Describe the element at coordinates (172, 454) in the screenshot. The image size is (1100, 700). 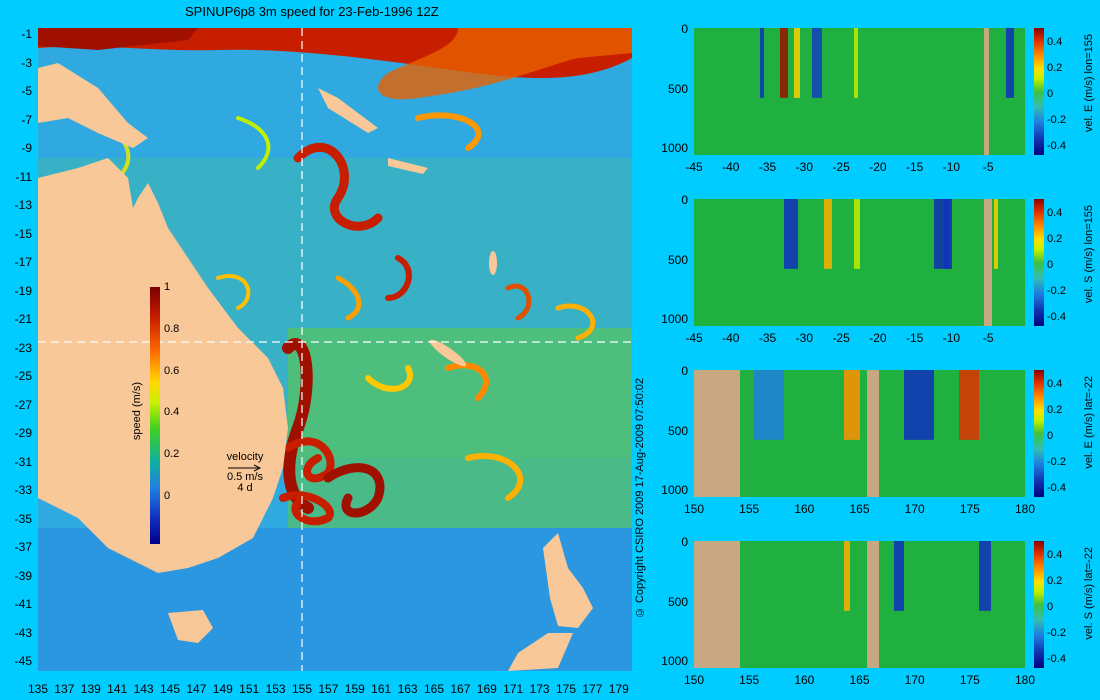
I see `colorbar-tick-label: 0.2` at that location.